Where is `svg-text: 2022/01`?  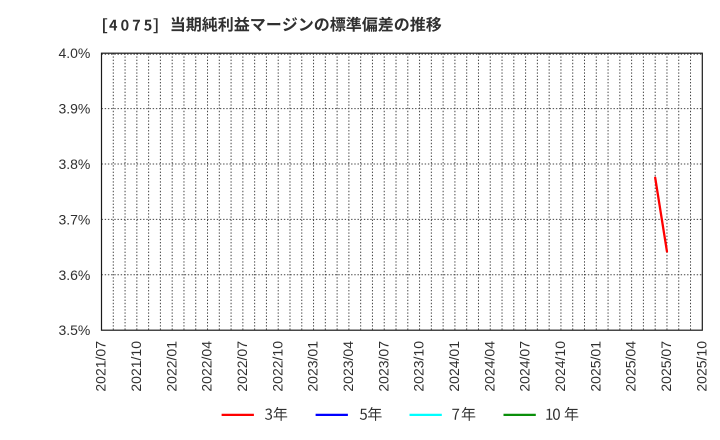 svg-text: 2022/01 is located at coordinates (171, 366).